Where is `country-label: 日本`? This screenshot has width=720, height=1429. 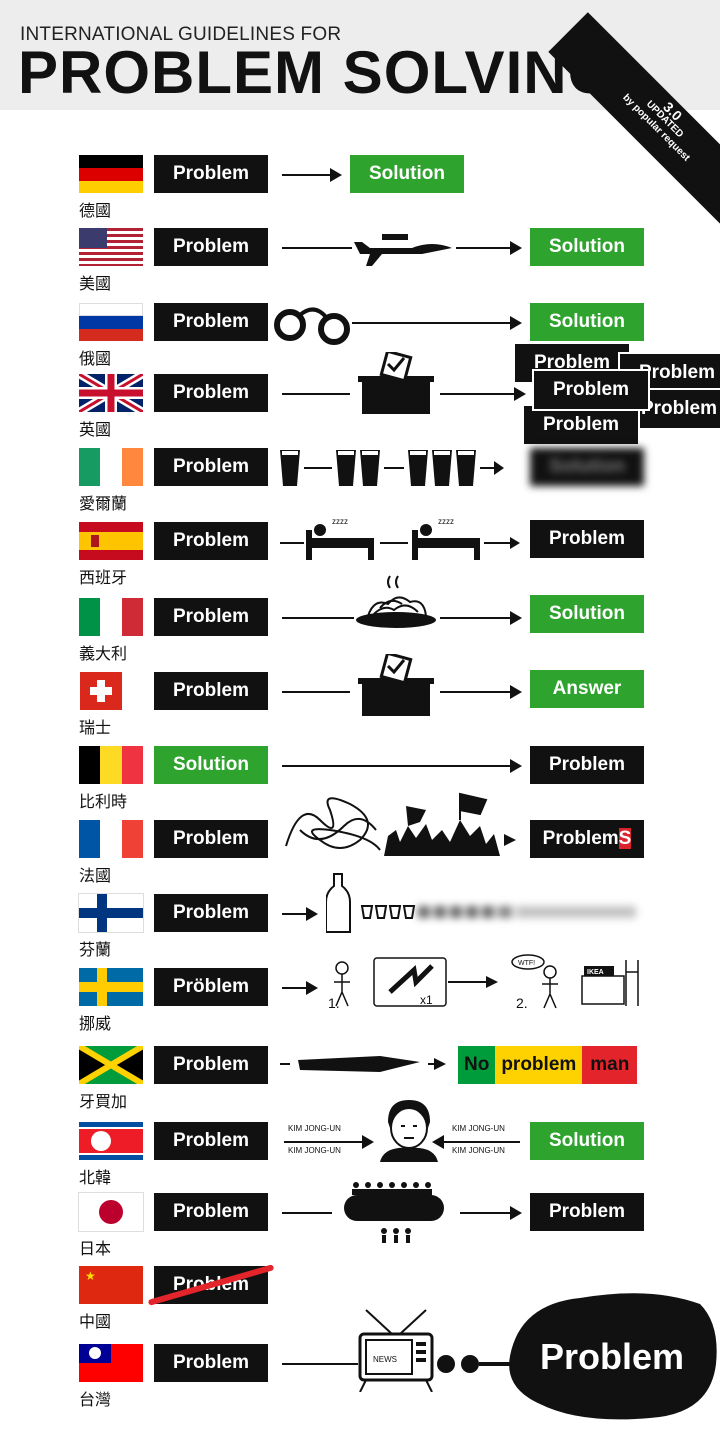 country-label: 日本 is located at coordinates (95, 1249).